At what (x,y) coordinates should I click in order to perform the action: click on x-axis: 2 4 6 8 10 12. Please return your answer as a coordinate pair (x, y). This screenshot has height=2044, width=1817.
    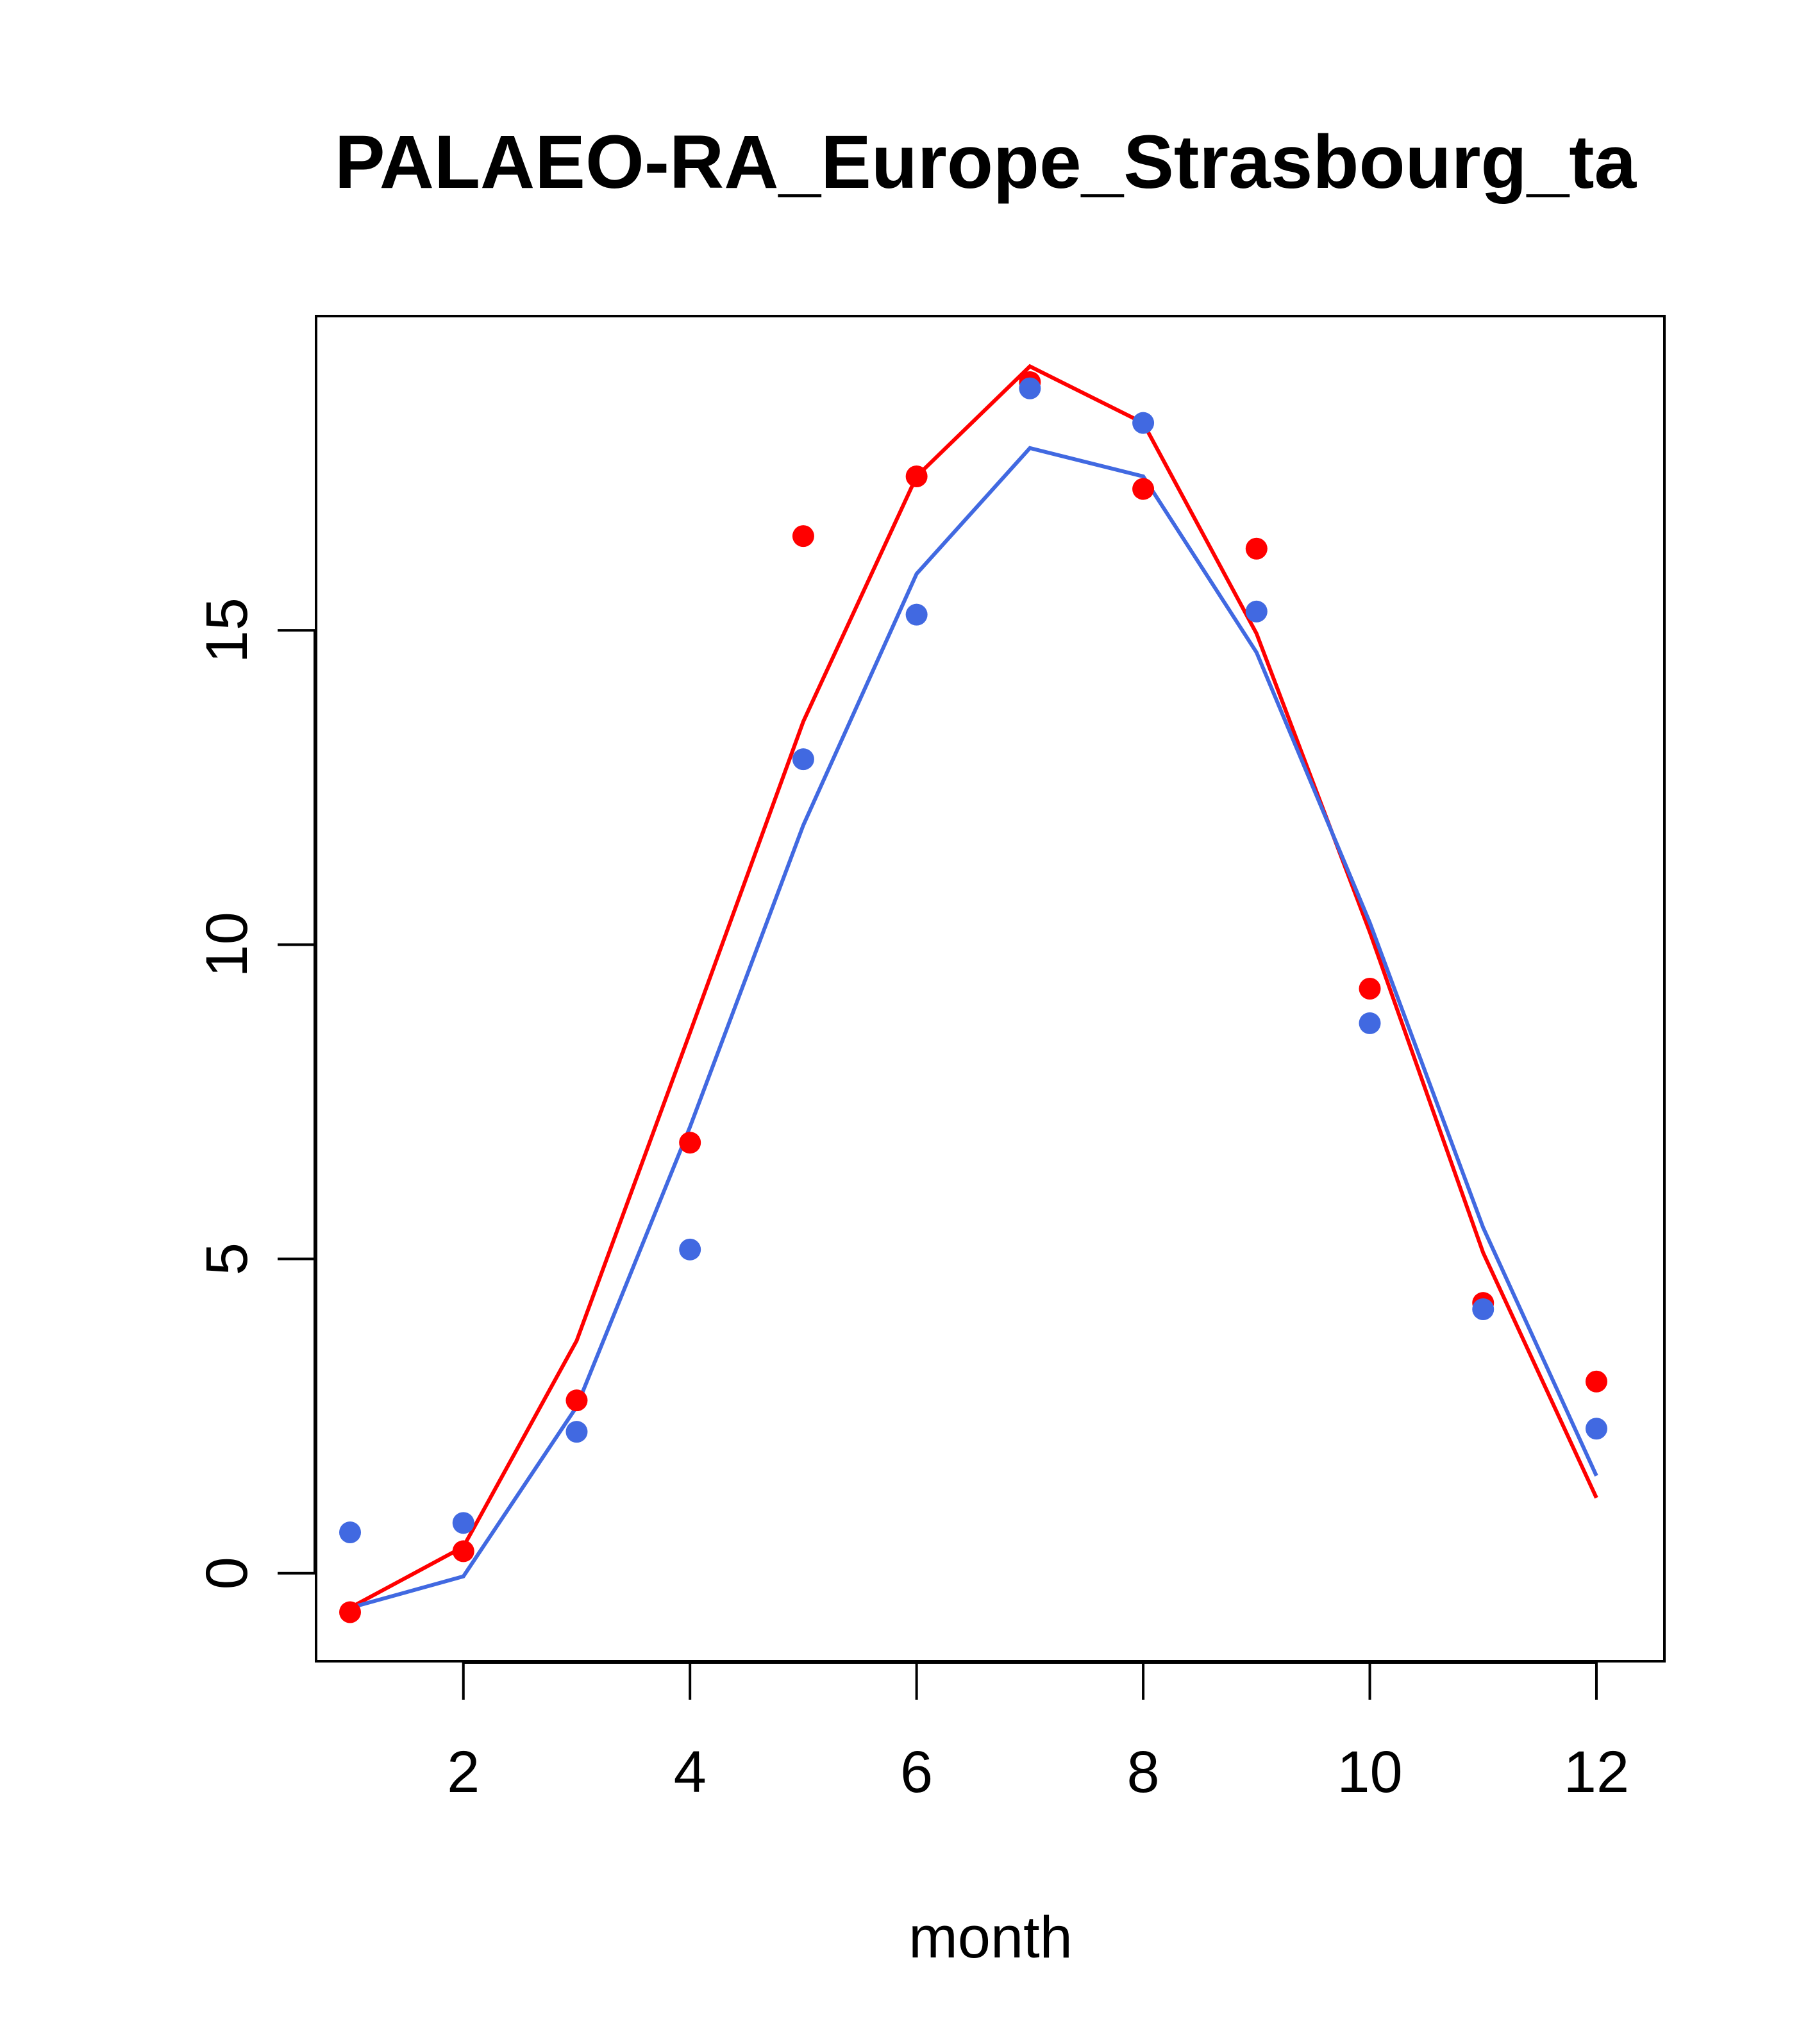
    Looking at the image, I should click on (1038, 1733).